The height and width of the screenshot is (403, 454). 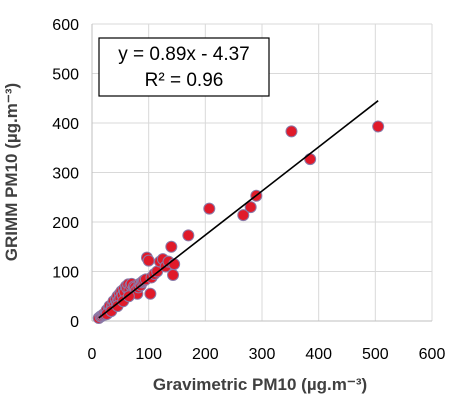 I want to click on y-tick-label: 100, so click(x=65, y=273).